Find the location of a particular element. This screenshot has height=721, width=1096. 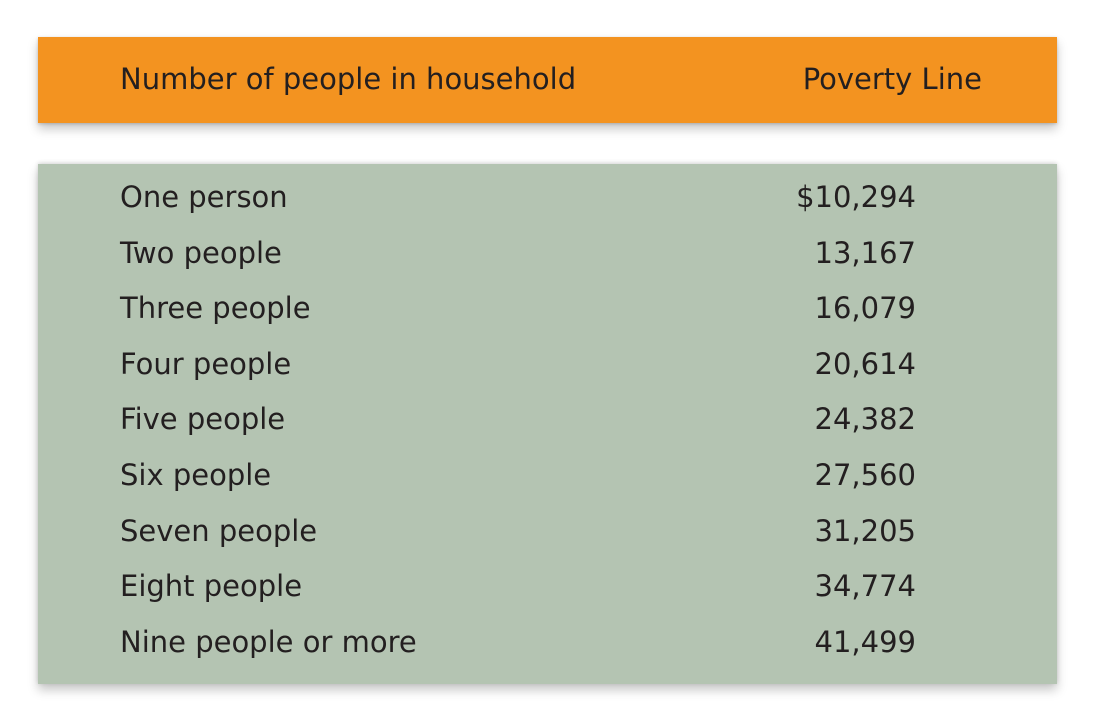

table-row: Nine people or more 41,499 is located at coordinates (547, 643).